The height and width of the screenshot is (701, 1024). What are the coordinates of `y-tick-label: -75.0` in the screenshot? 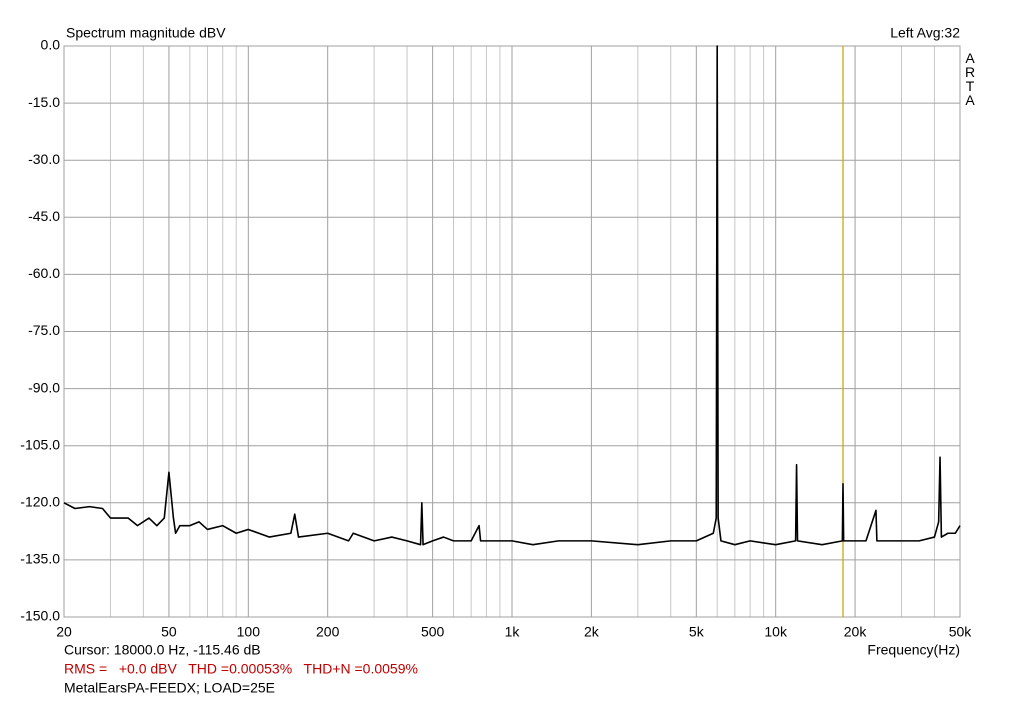 It's located at (44, 330).